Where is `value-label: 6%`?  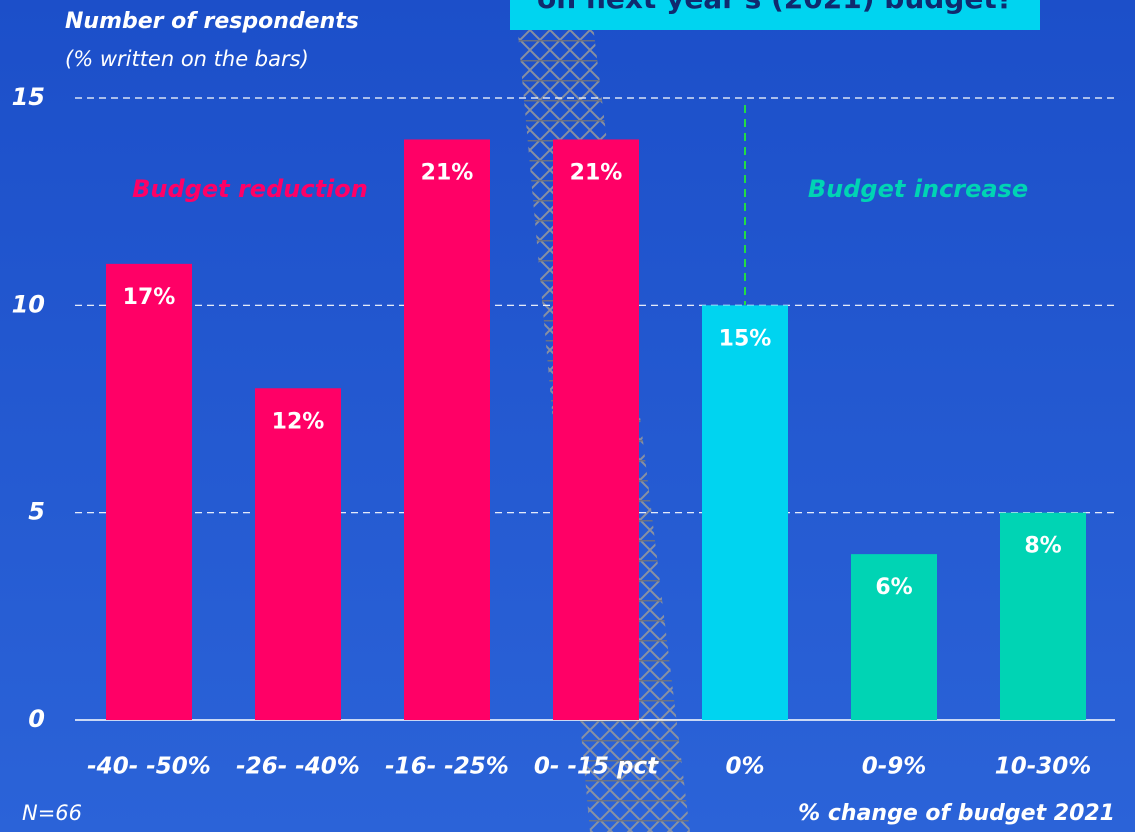
value-label: 6% is located at coordinates (893, 587).